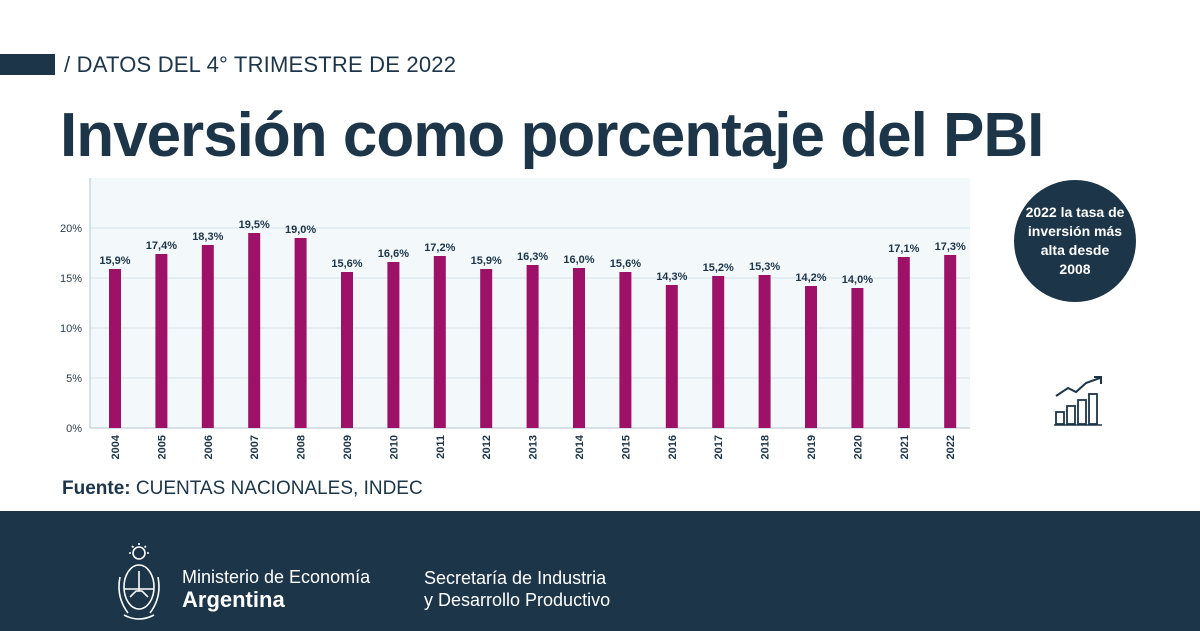 Image resolution: width=1200 pixels, height=631 pixels. What do you see at coordinates (552, 135) in the screenshot?
I see `page-title: Inversión como porcentaje del PBI` at bounding box center [552, 135].